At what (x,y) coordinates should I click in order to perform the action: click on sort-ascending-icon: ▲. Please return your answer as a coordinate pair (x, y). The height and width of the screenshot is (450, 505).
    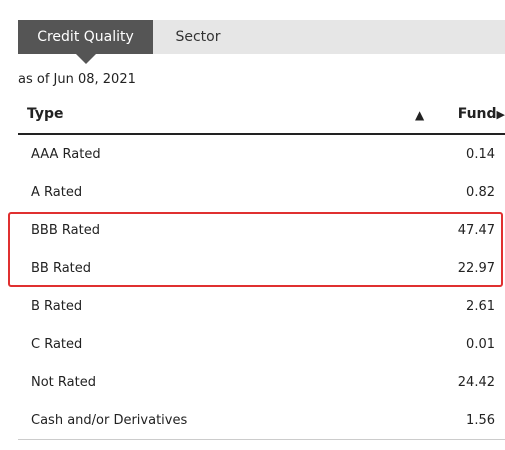
    Looking at the image, I should click on (420, 115).